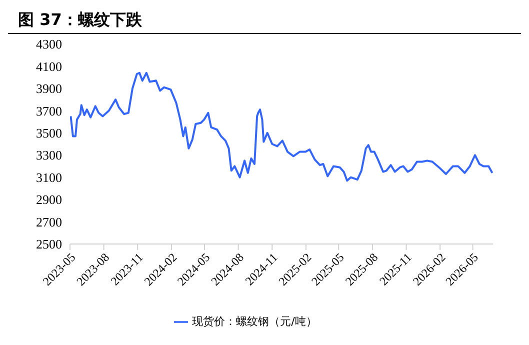  I want to click on y-tick-label: 2500, so click(49, 244).